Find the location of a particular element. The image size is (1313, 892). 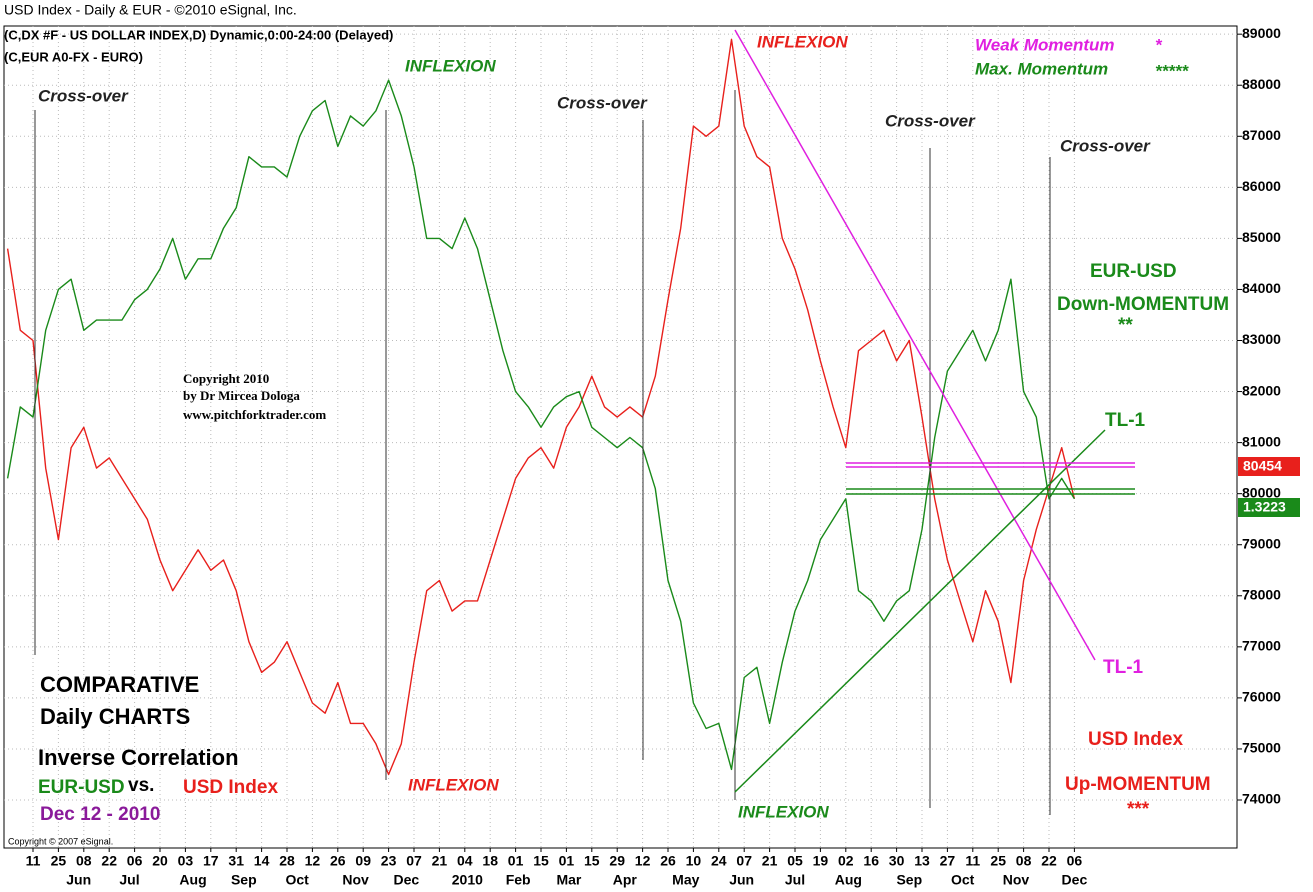

caption: Daily CHARTS is located at coordinates (115, 716).